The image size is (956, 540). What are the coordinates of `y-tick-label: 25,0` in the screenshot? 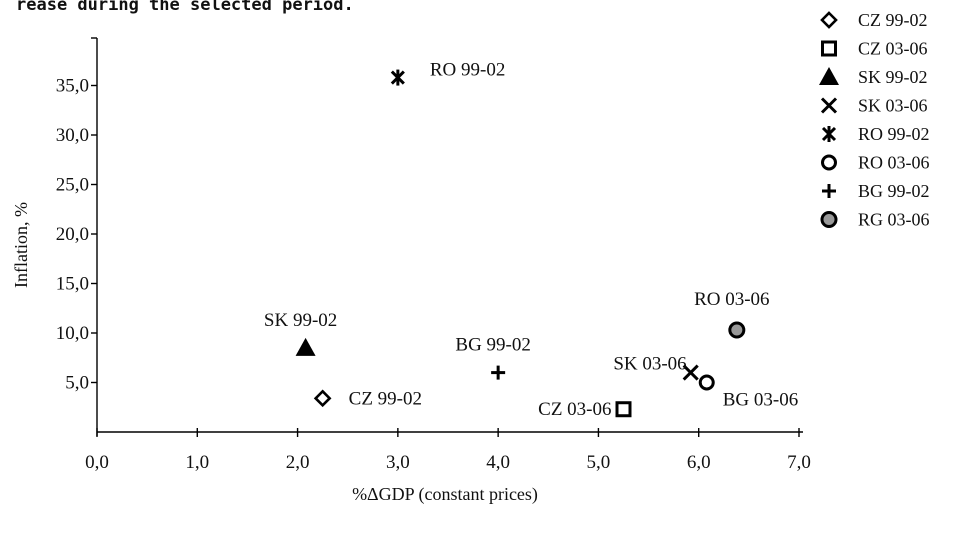 It's located at (72, 185).